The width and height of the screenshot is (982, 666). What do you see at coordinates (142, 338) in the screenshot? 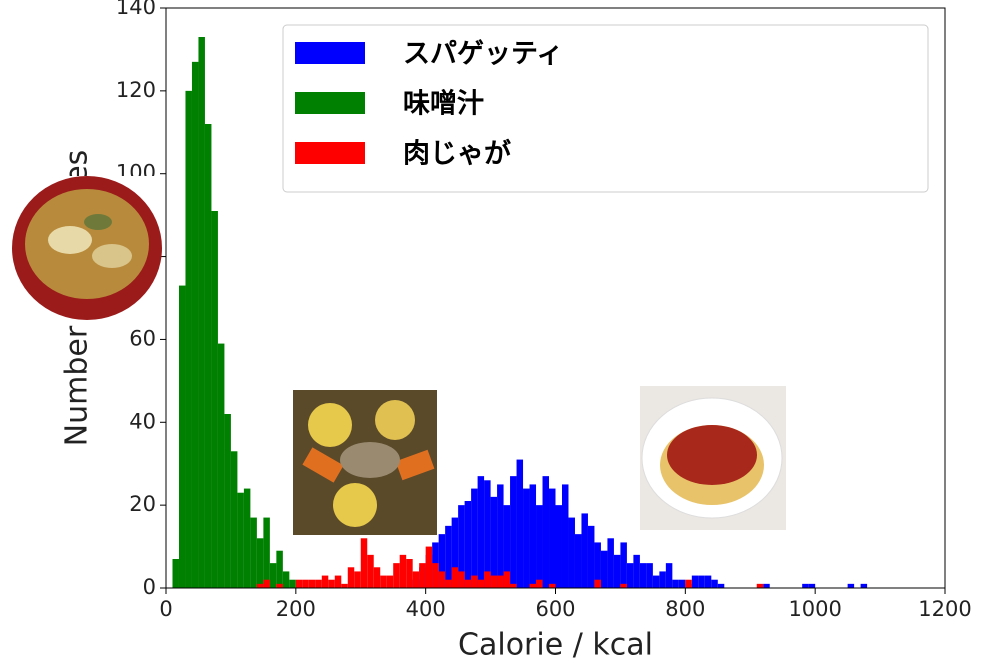
I see `y-tick-label: 60` at bounding box center [142, 338].